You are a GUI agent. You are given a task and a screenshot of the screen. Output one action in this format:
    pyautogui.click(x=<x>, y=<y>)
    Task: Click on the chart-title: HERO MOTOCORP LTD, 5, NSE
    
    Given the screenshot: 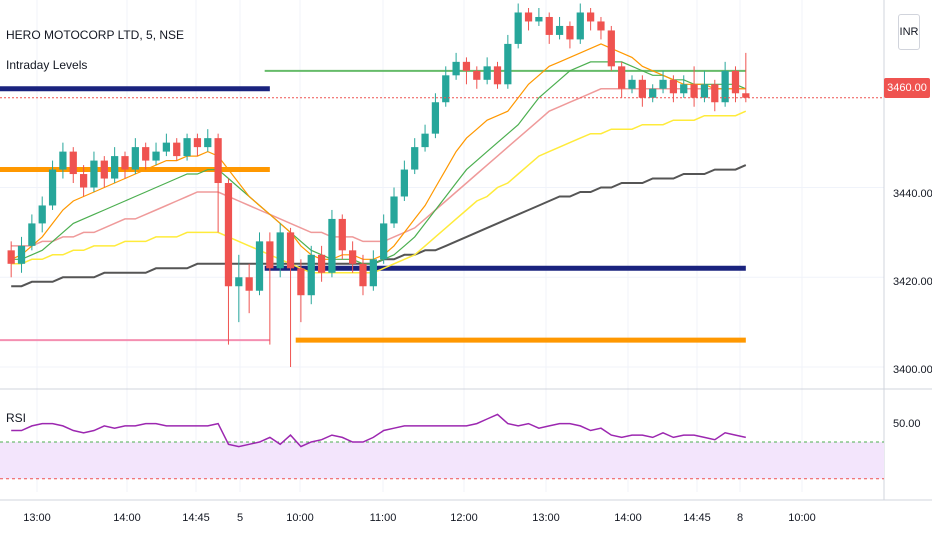 What is the action you would take?
    pyautogui.click(x=95, y=35)
    